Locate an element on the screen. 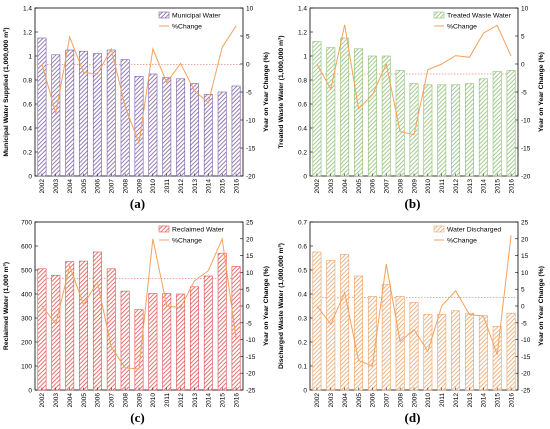 This screenshot has width=550, height=429. panel-label-b: (b) is located at coordinates (412, 203).